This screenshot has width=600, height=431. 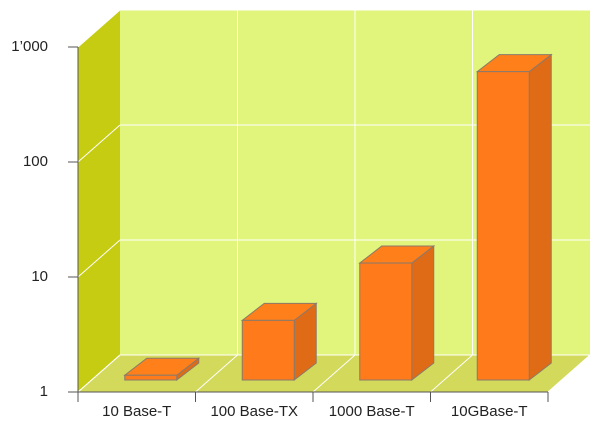 I want to click on side-wall, so click(x=99, y=201).